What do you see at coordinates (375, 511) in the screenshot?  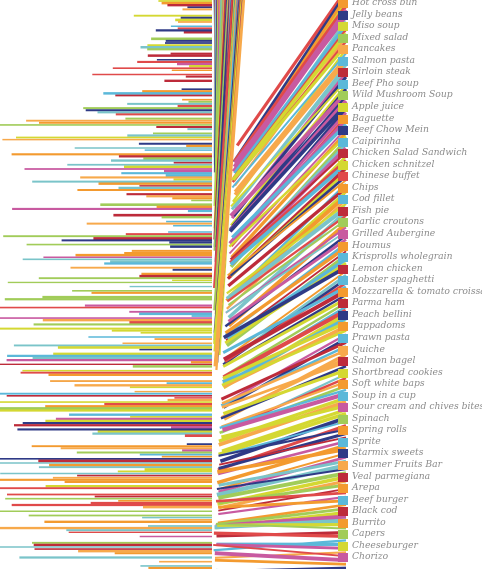 I see `food-label: Black cod` at bounding box center [375, 511].